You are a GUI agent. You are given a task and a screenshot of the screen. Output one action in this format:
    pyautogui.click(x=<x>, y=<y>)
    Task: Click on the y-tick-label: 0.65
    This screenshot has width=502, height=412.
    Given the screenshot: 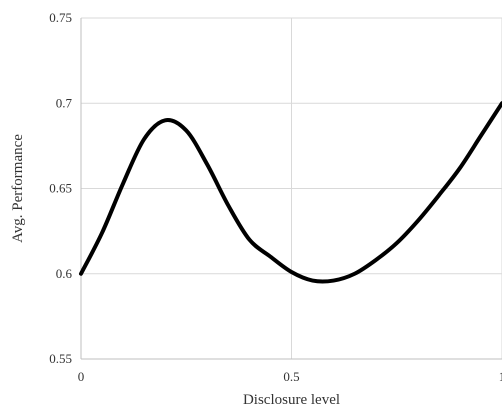 What is the action you would take?
    pyautogui.click(x=60, y=188)
    